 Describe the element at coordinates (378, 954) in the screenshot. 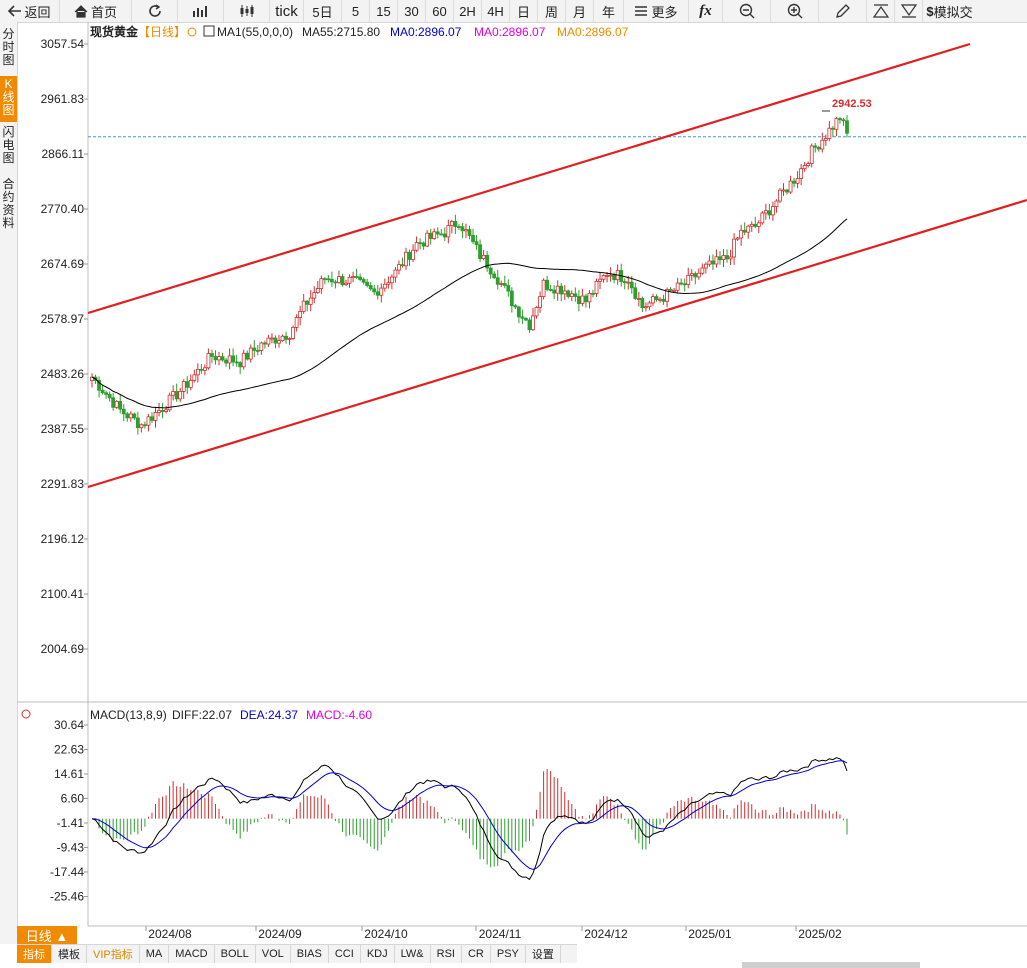

I see `indicator-tab: KDJ` at that location.